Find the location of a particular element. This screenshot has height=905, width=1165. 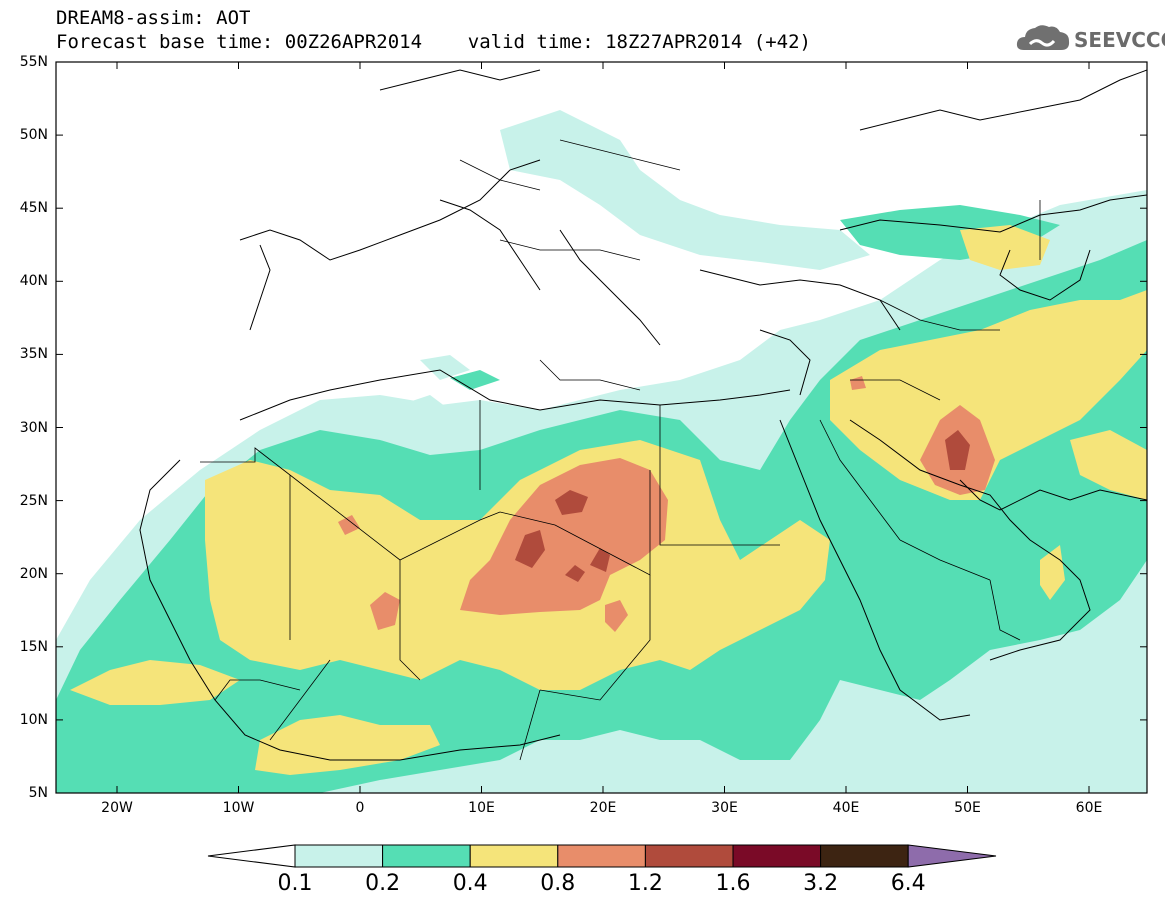

lon-label: 0 is located at coordinates (360, 808).